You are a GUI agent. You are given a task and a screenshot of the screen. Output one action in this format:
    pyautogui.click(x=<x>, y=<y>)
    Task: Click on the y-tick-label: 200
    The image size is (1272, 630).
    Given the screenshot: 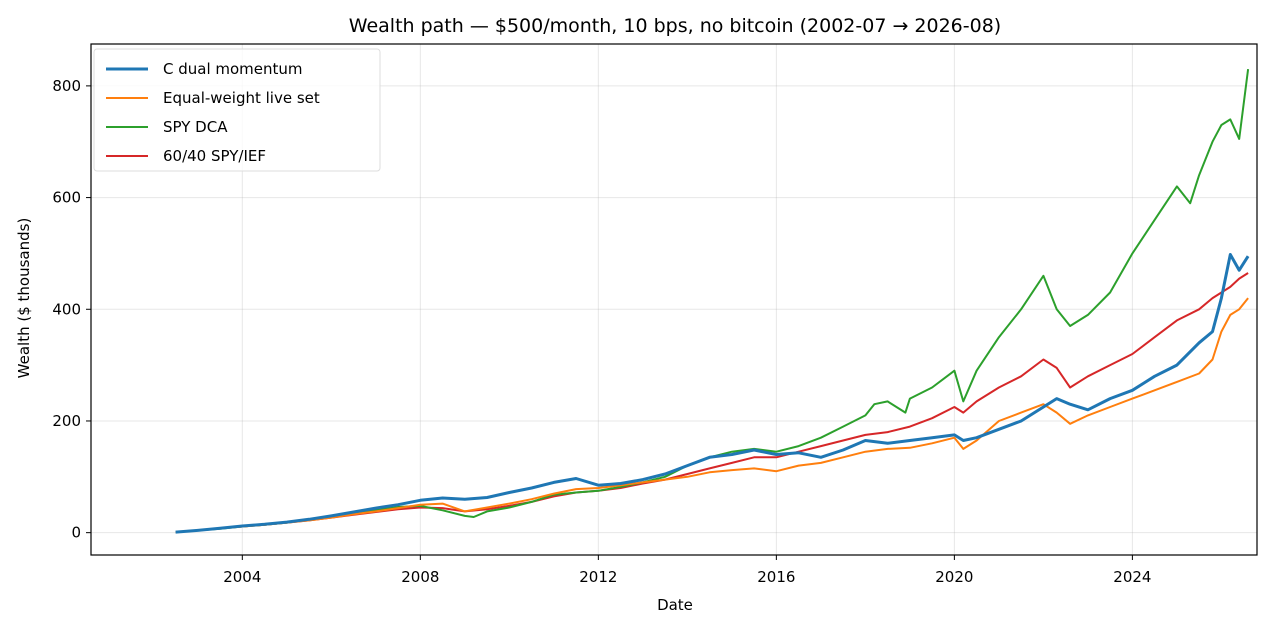 What is the action you would take?
    pyautogui.click(x=66, y=421)
    